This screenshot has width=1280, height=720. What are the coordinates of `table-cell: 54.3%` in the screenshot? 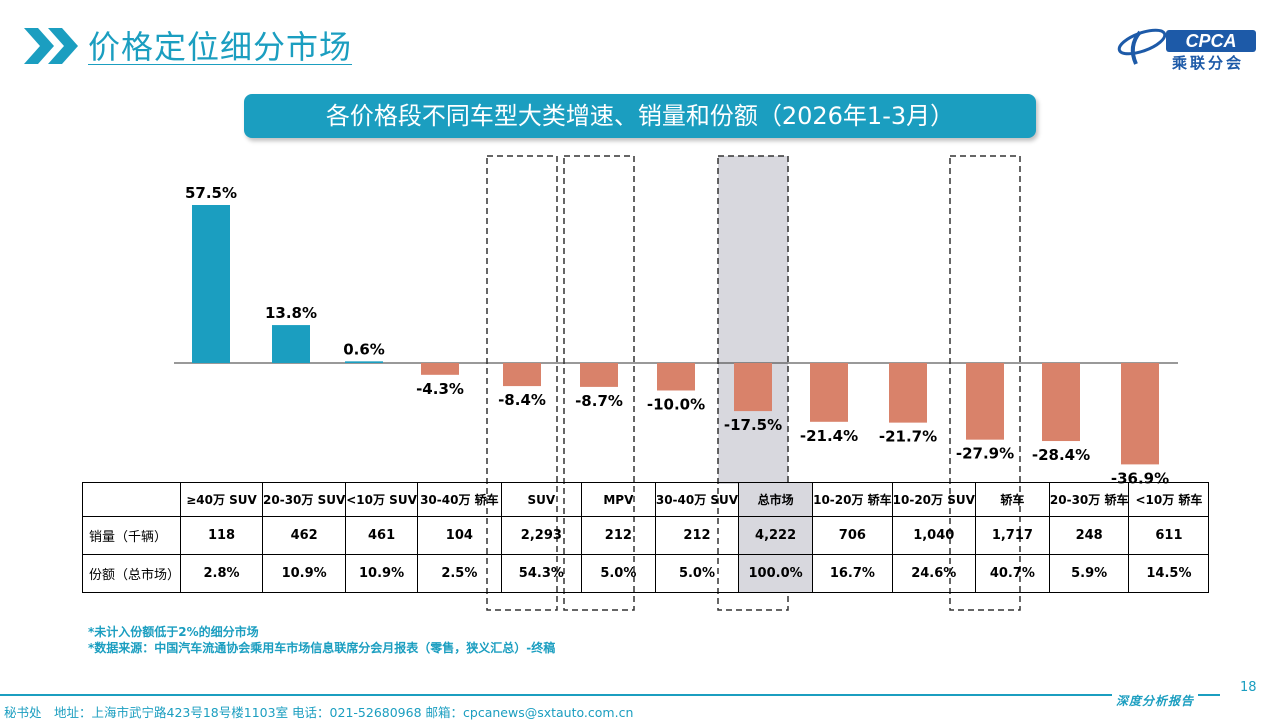 It's located at (541, 573).